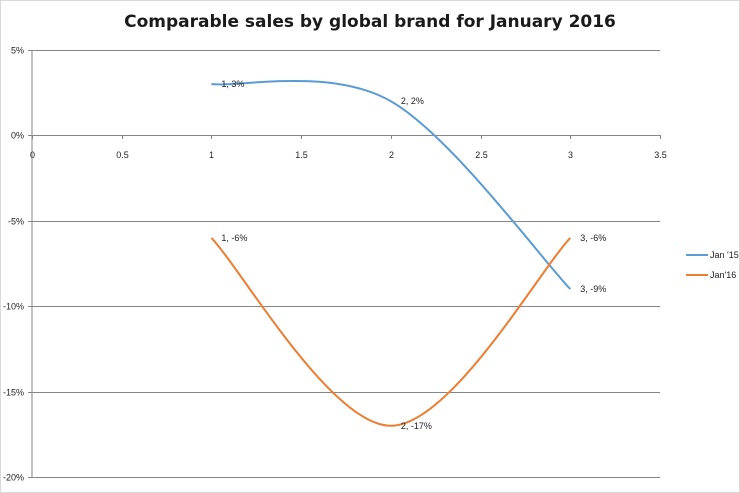 The width and height of the screenshot is (740, 493). What do you see at coordinates (17, 51) in the screenshot?
I see `y-tick-label: 5%` at bounding box center [17, 51].